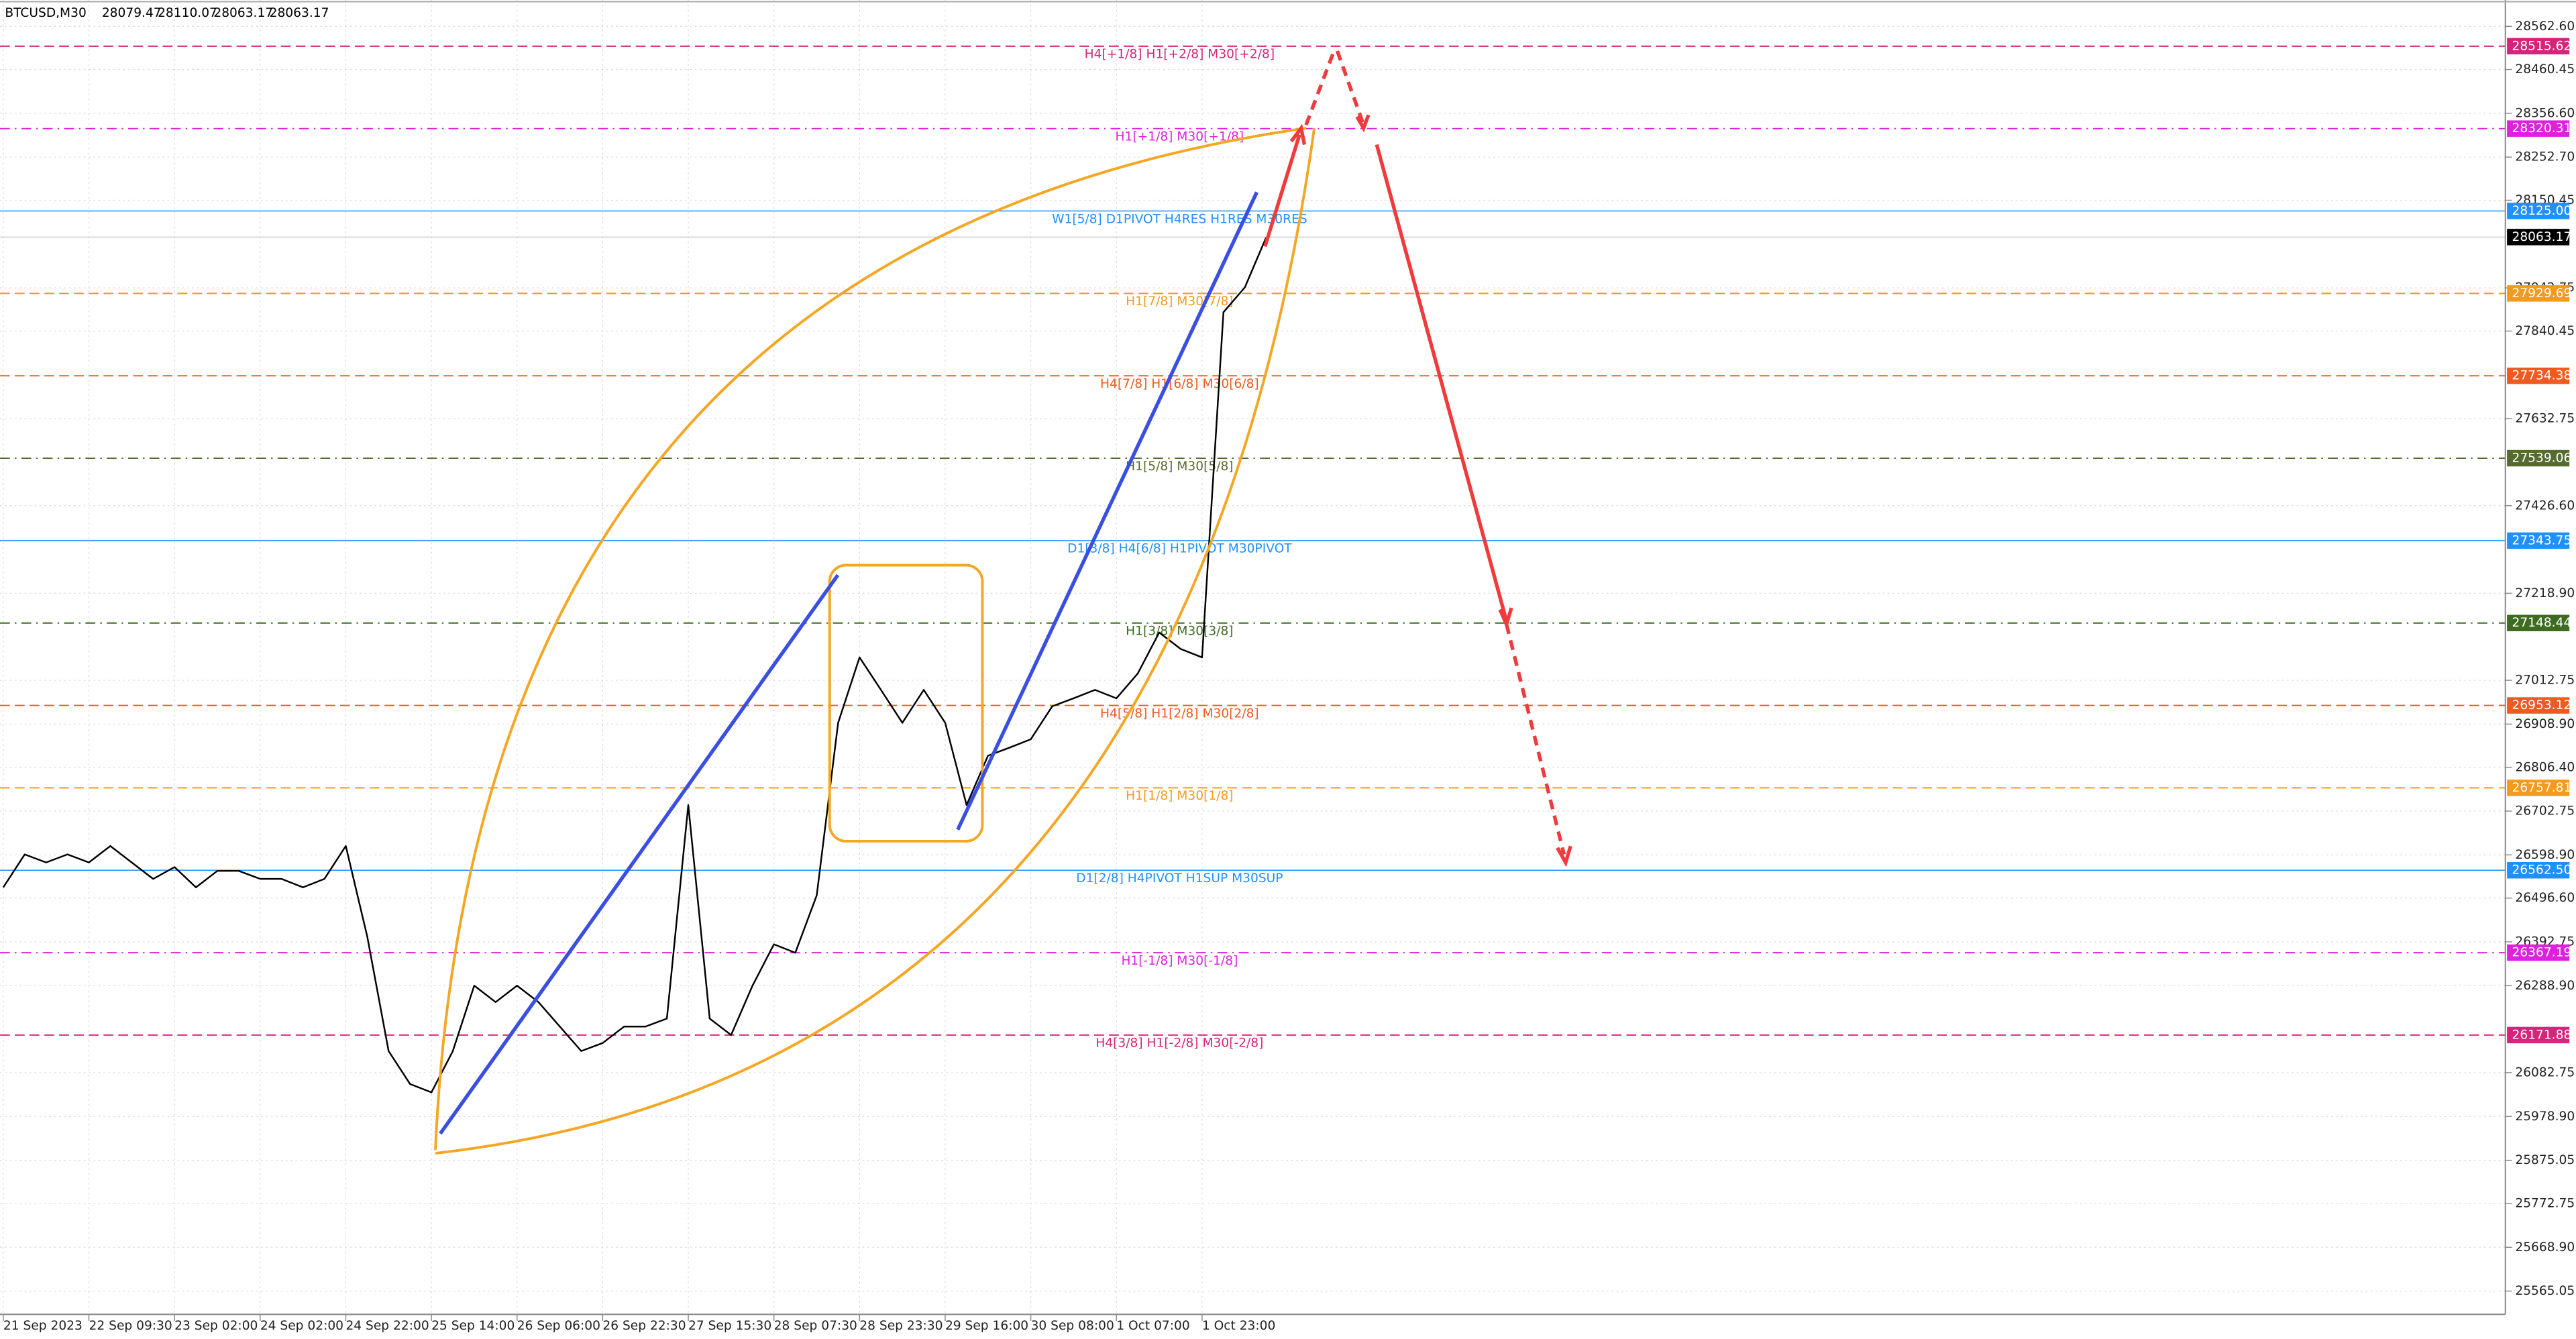 This screenshot has width=2576, height=1339. What do you see at coordinates (1180, 55) in the screenshot?
I see `level-label: H4[+1/8] H1[+2/8] M30[+2/8]` at bounding box center [1180, 55].